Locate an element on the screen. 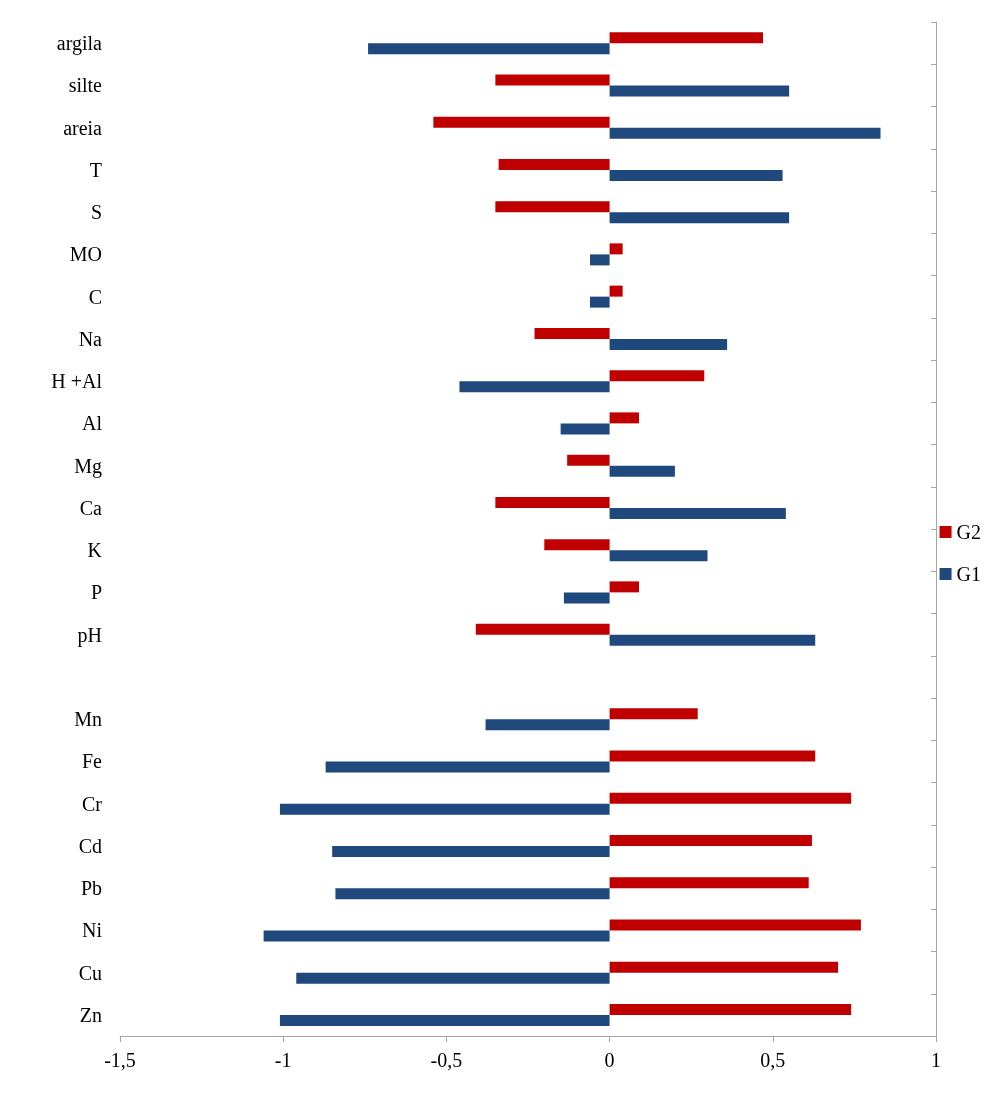 Image resolution: width=998 pixels, height=1102 pixels. y-tick-label: S is located at coordinates (96, 212).